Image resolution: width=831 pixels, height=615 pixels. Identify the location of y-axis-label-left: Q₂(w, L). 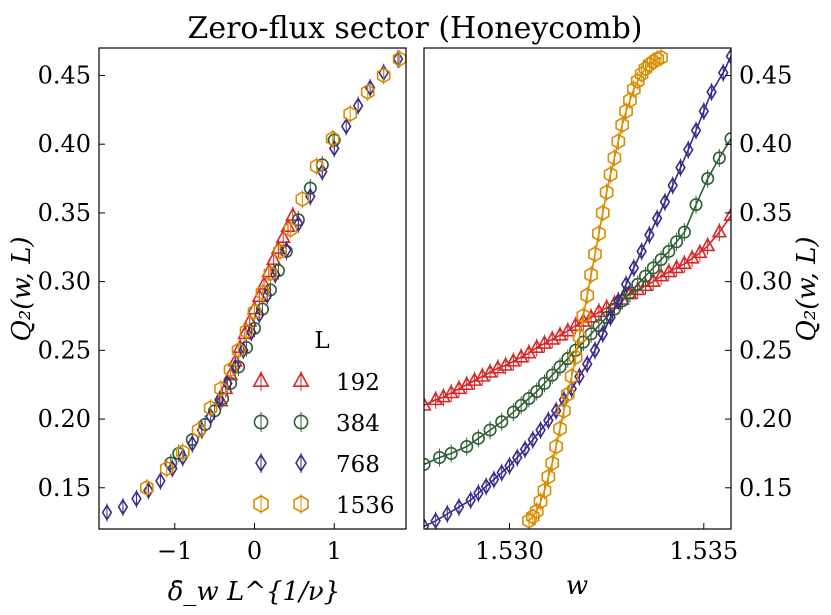
(22, 289).